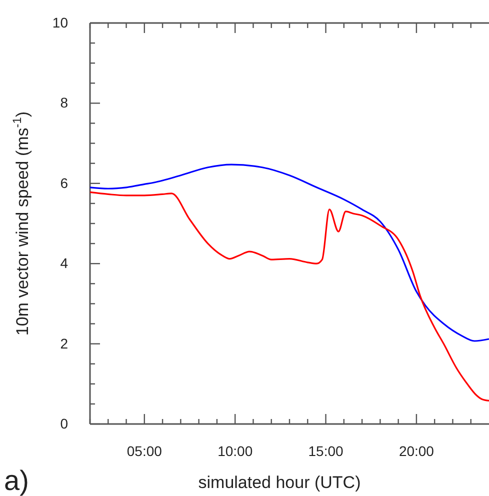  What do you see at coordinates (64, 182) in the screenshot?
I see `y-tick-label: 6` at bounding box center [64, 182].